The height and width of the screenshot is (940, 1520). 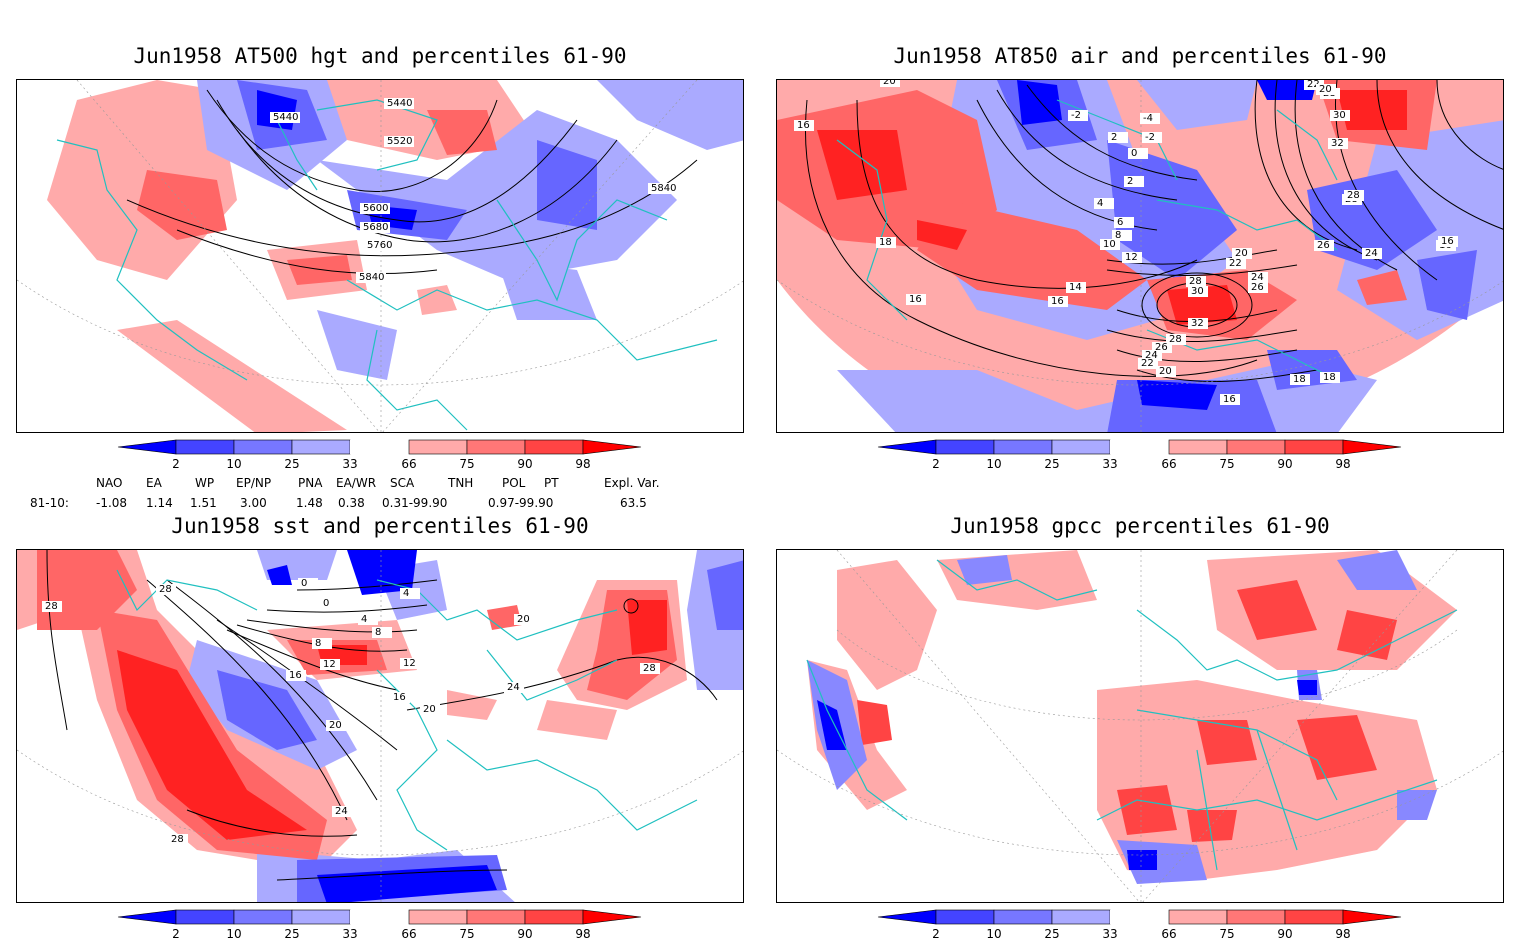 What do you see at coordinates (1323, 245) in the screenshot?
I see `contour-label: 26` at bounding box center [1323, 245].